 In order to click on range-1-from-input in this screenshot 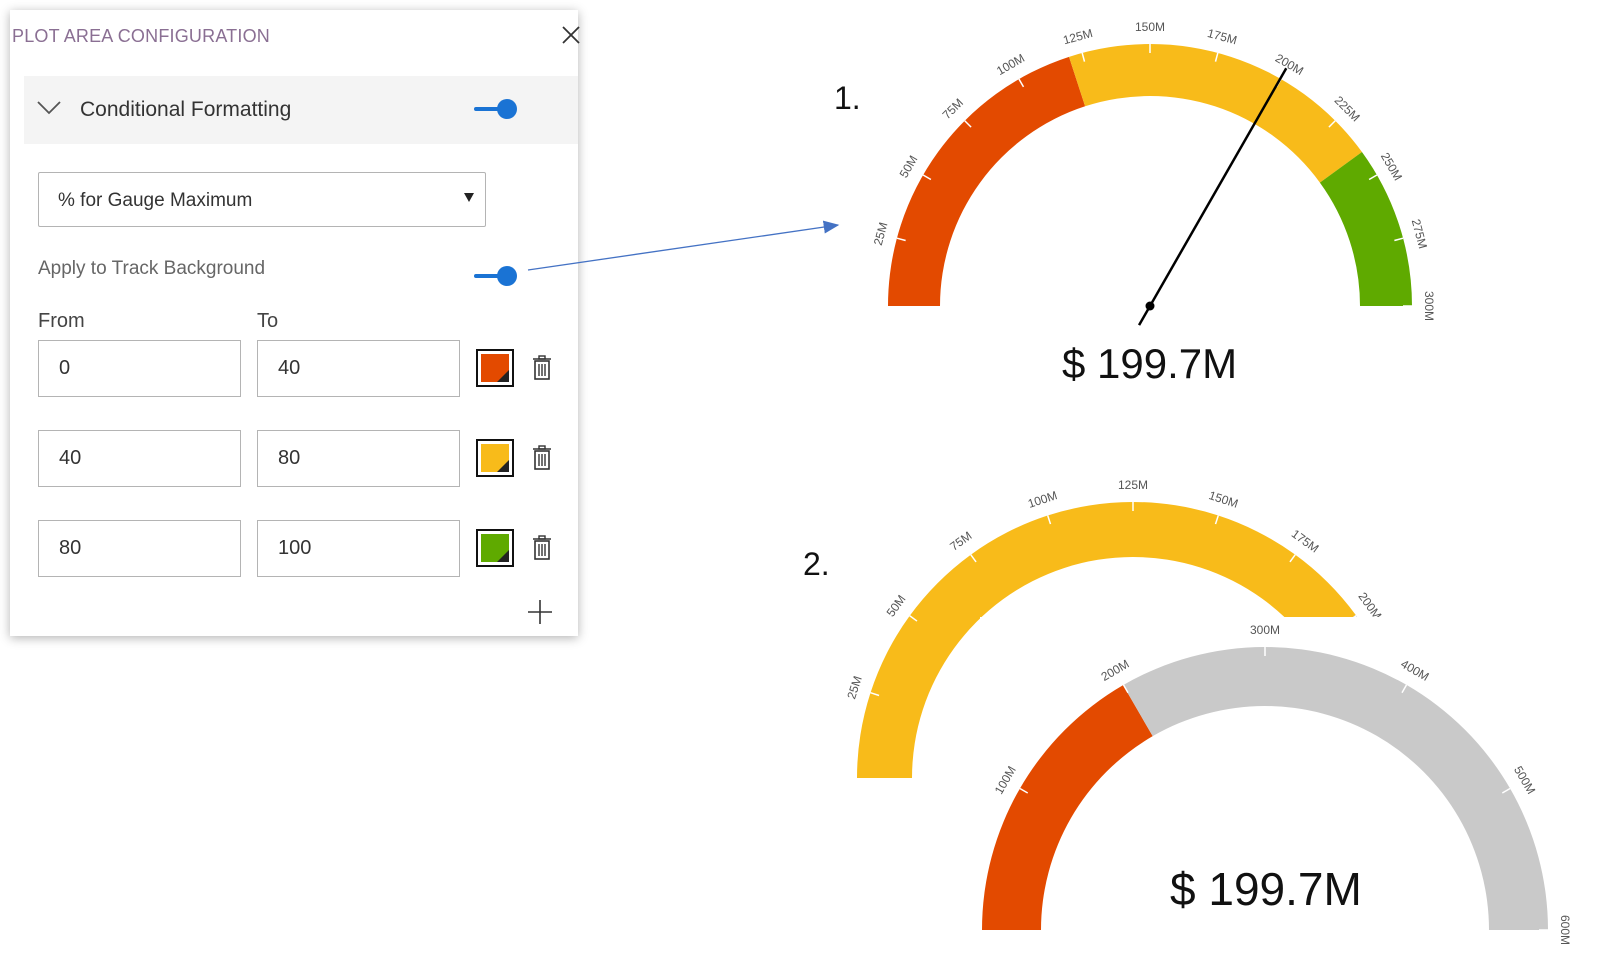, I will do `click(139, 368)`.